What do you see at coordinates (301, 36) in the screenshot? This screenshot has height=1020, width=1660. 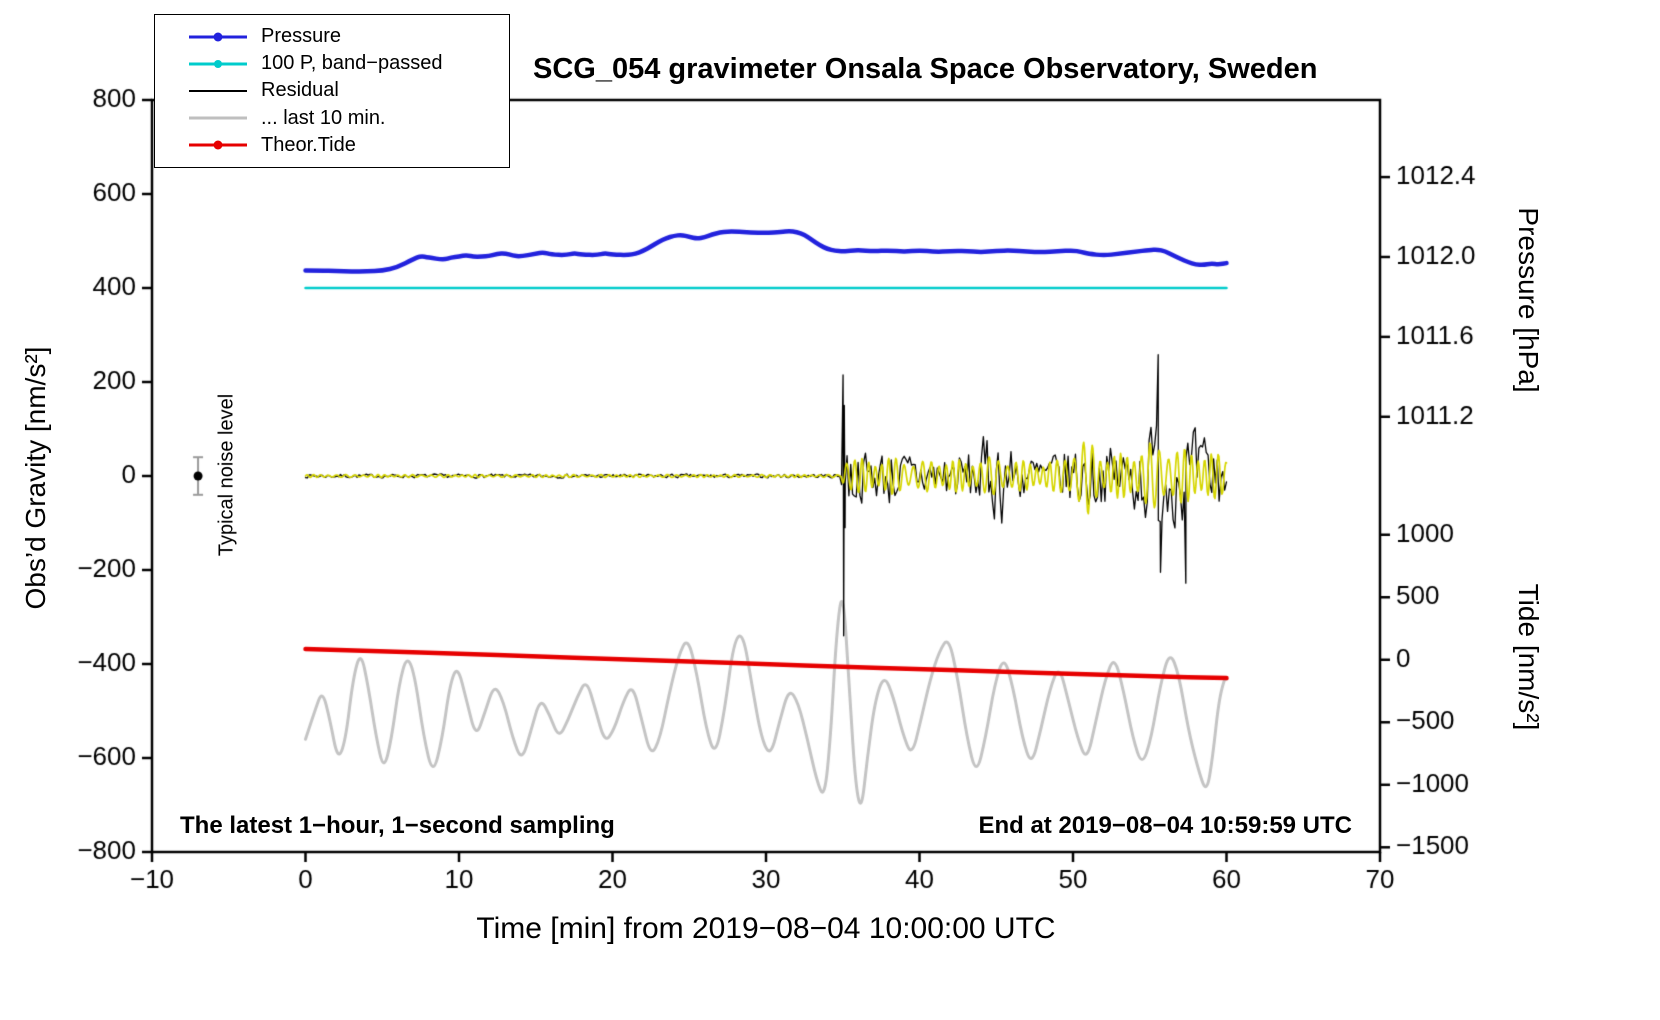 I see `legend-label: Pressure` at bounding box center [301, 36].